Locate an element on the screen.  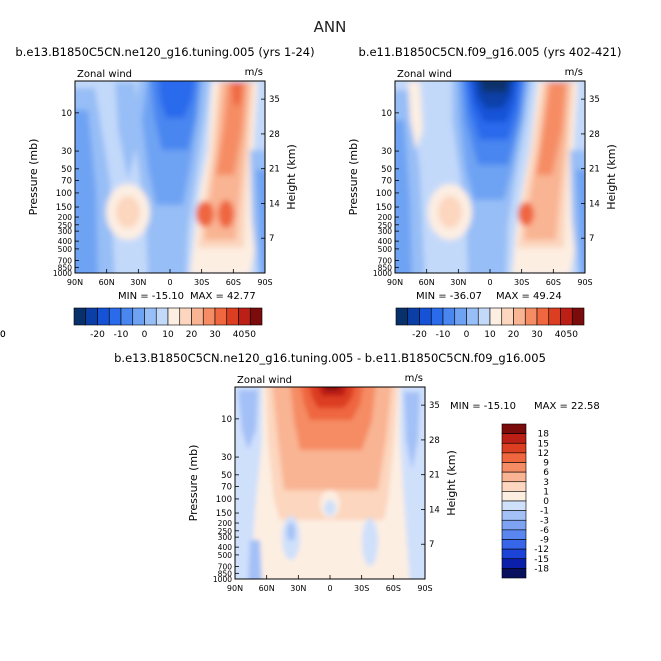
colorbar-label: -12 is located at coordinates (541, 550).